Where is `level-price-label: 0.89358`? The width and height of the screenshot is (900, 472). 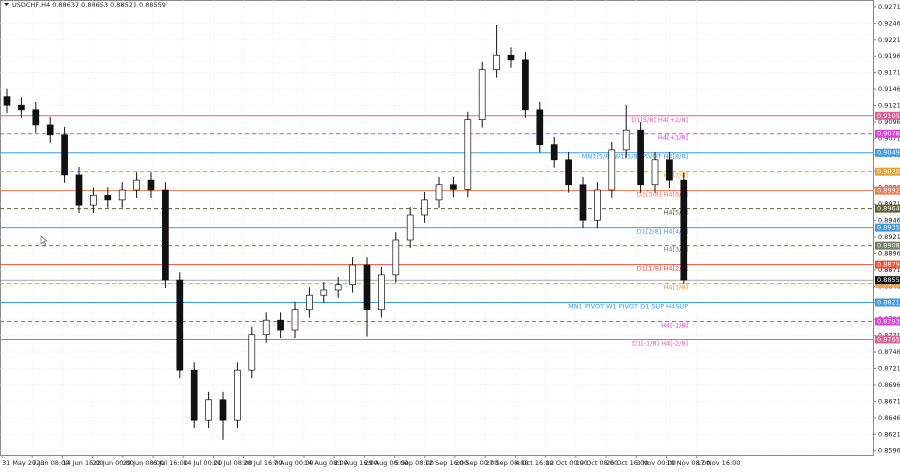
level-price-label: 0.89358 is located at coordinates (888, 228).